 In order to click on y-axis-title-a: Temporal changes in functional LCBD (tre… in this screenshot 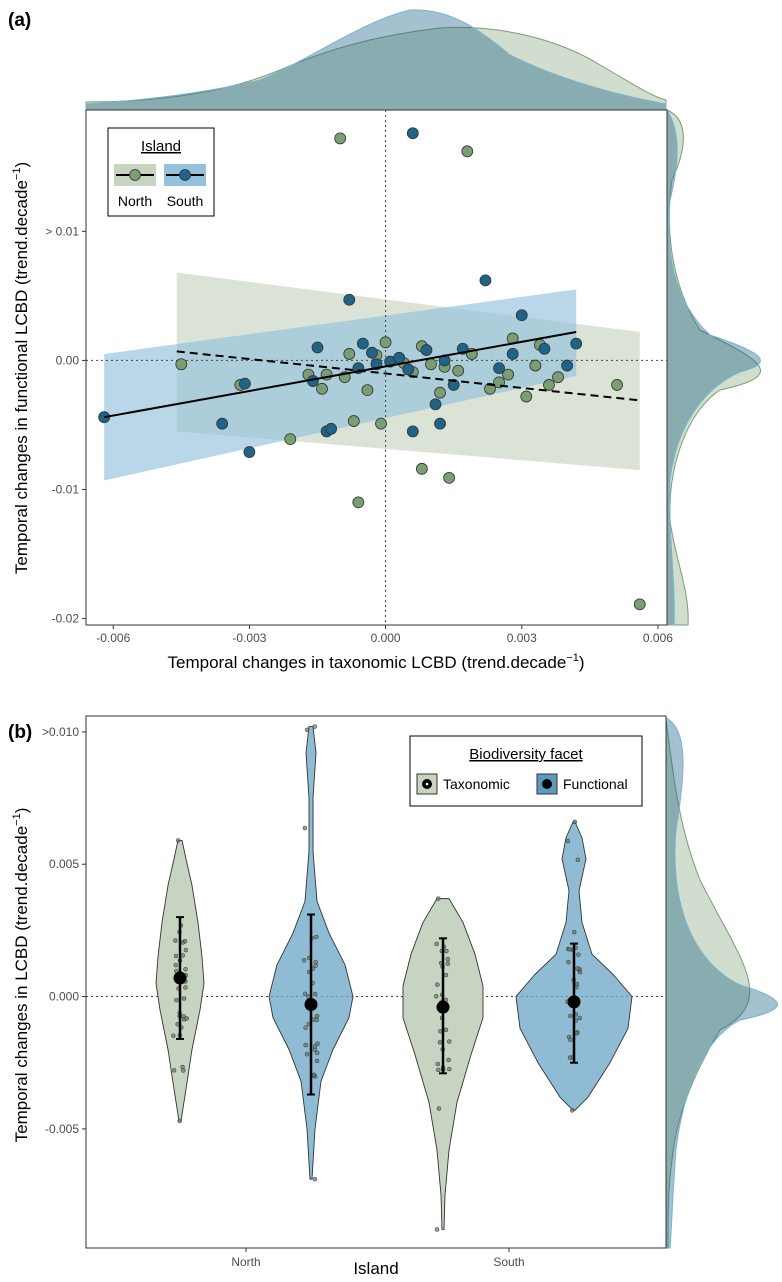, I will do `click(21, 368)`.